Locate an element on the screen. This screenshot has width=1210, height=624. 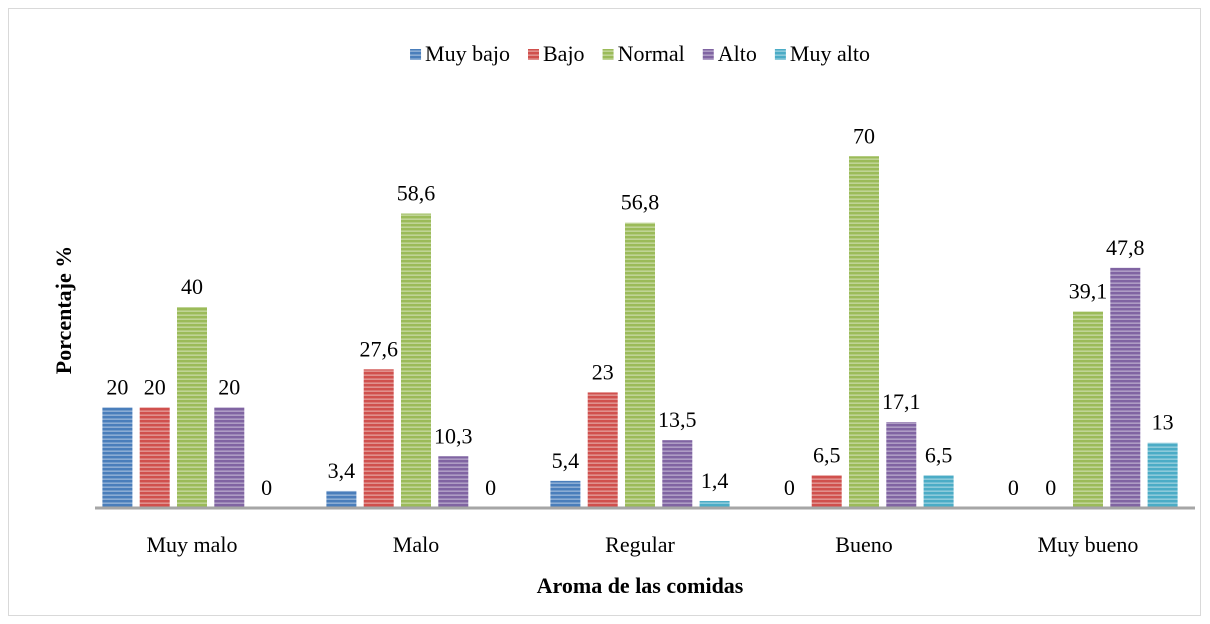
legend-label: Bajo is located at coordinates (564, 53).